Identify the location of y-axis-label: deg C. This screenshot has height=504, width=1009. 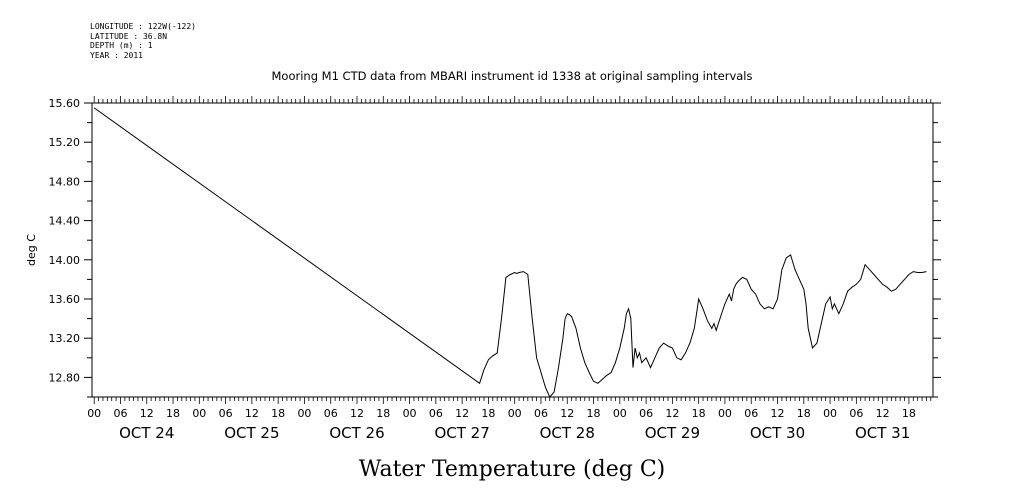
(31, 250).